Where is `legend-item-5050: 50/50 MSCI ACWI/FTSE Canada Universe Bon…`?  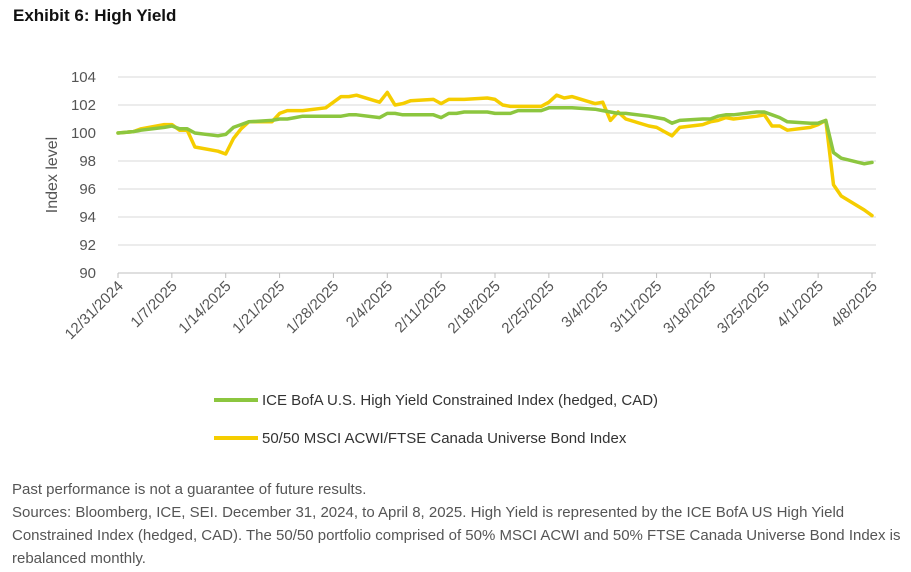
legend-item-5050: 50/50 MSCI ACWI/FTSE Canada Universe Bon… is located at coordinates (436, 438).